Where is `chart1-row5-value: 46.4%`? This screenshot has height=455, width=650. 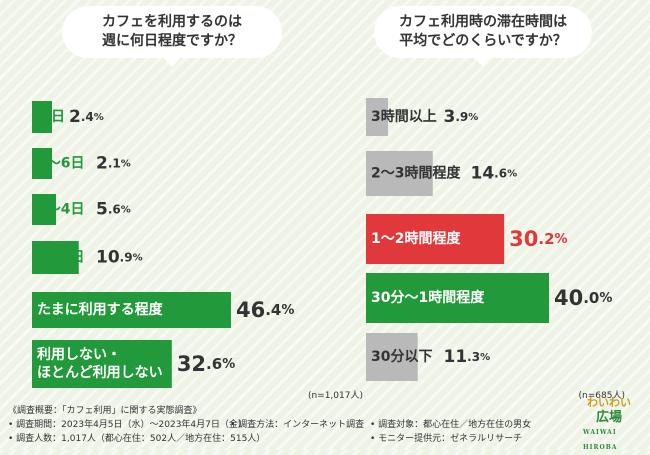
chart1-row5-value: 46.4% is located at coordinates (265, 310).